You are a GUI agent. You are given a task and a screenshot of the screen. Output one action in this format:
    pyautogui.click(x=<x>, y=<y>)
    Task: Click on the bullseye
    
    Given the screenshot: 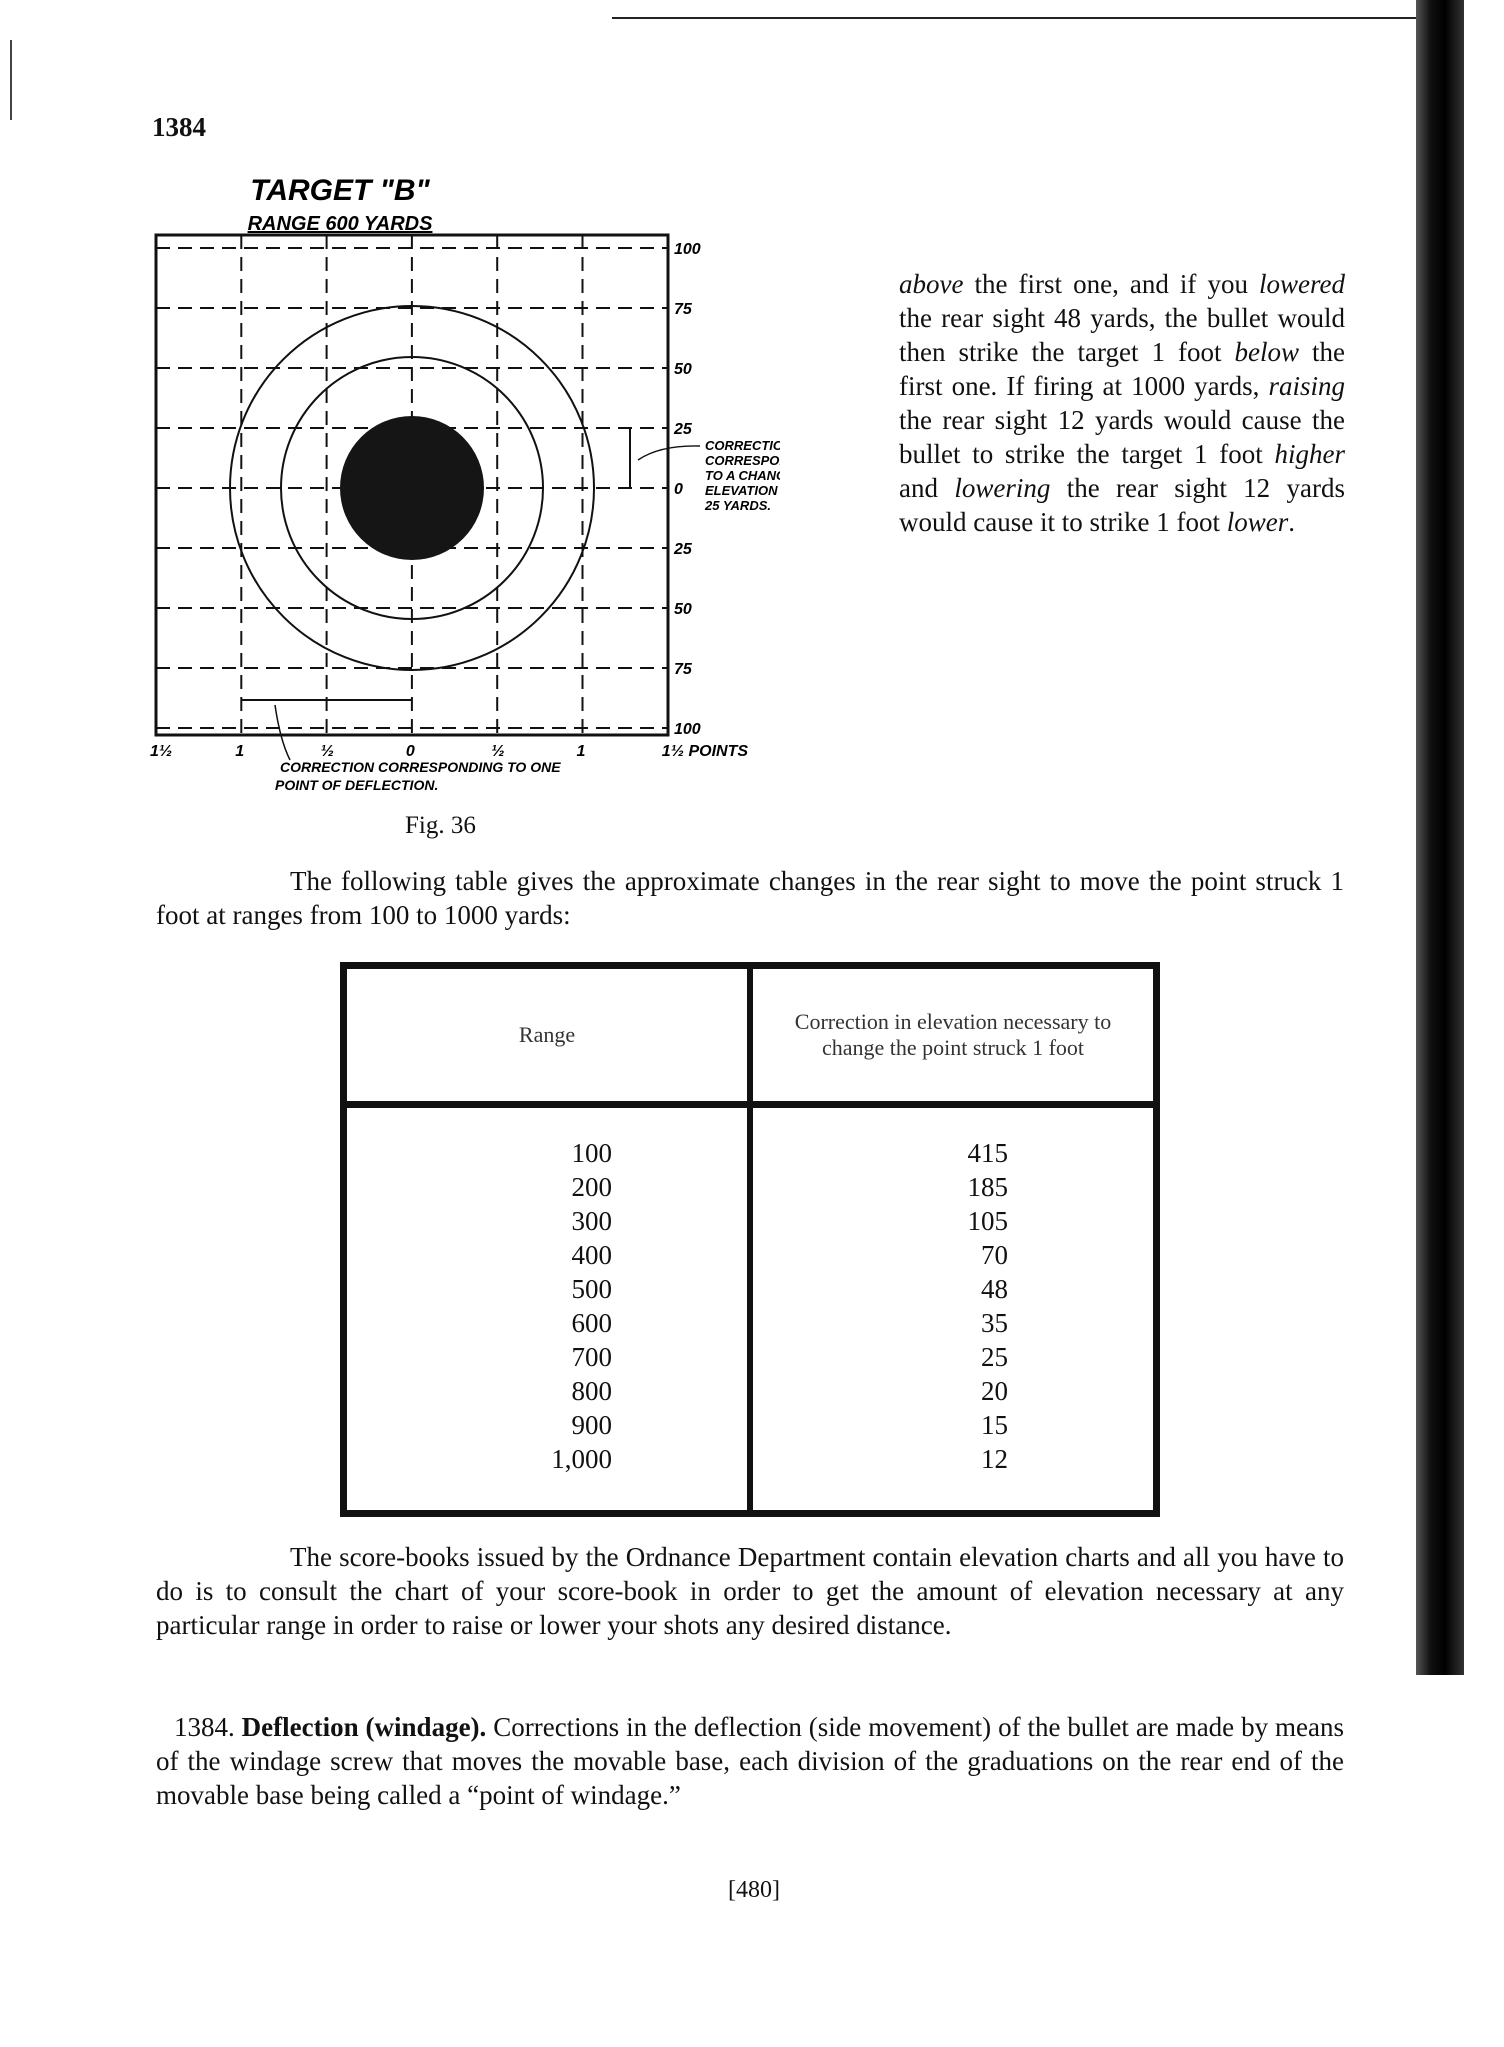 What is the action you would take?
    pyautogui.click(x=412, y=488)
    